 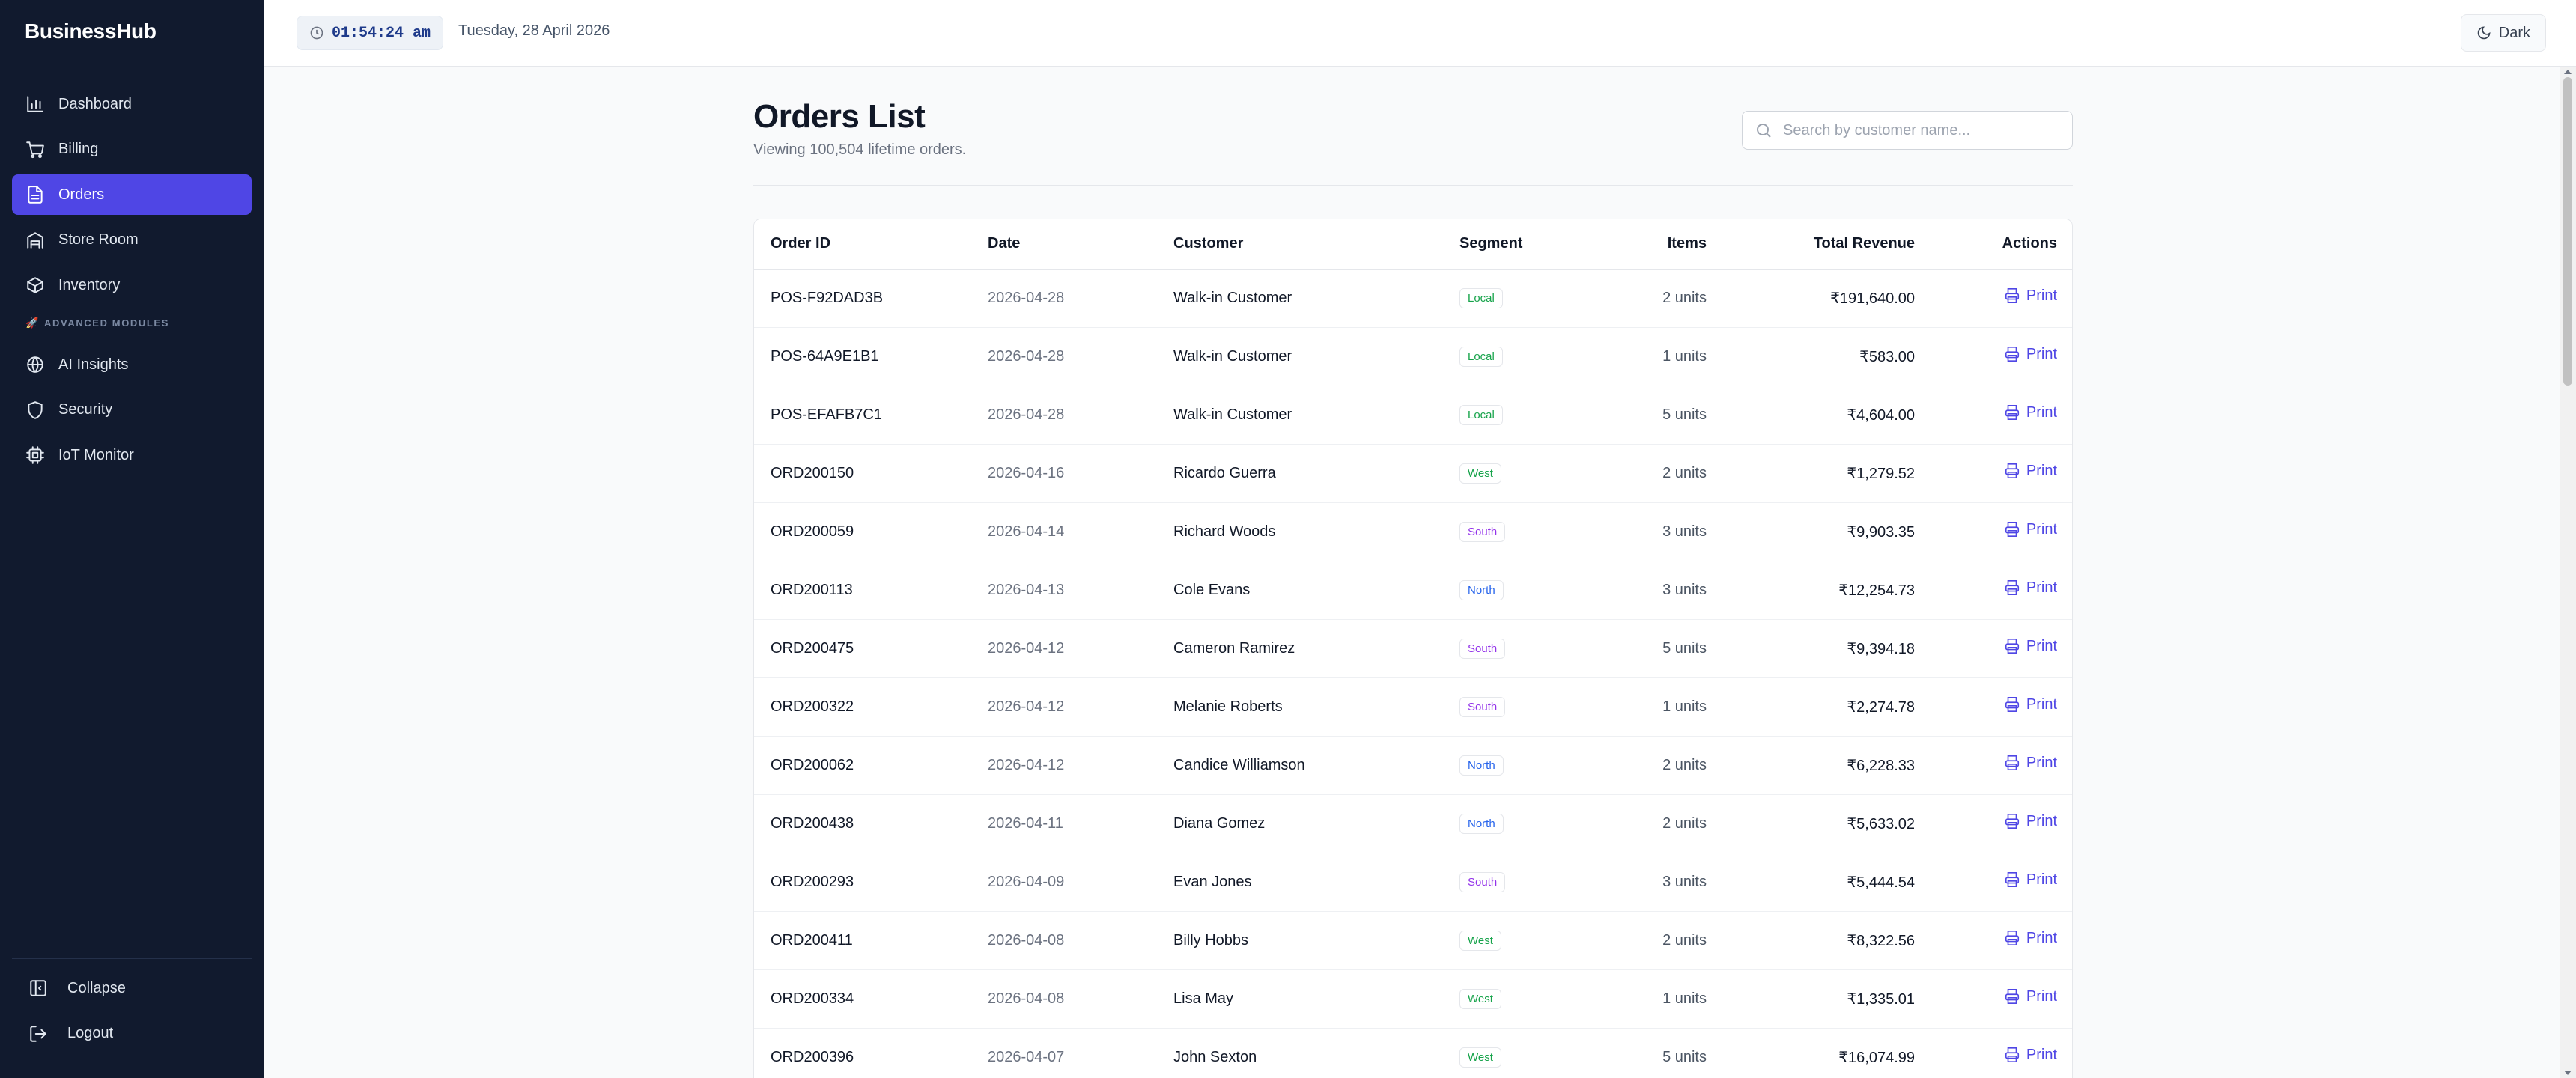 What do you see at coordinates (132, 410) in the screenshot?
I see `sidebar-item-security: Security` at bounding box center [132, 410].